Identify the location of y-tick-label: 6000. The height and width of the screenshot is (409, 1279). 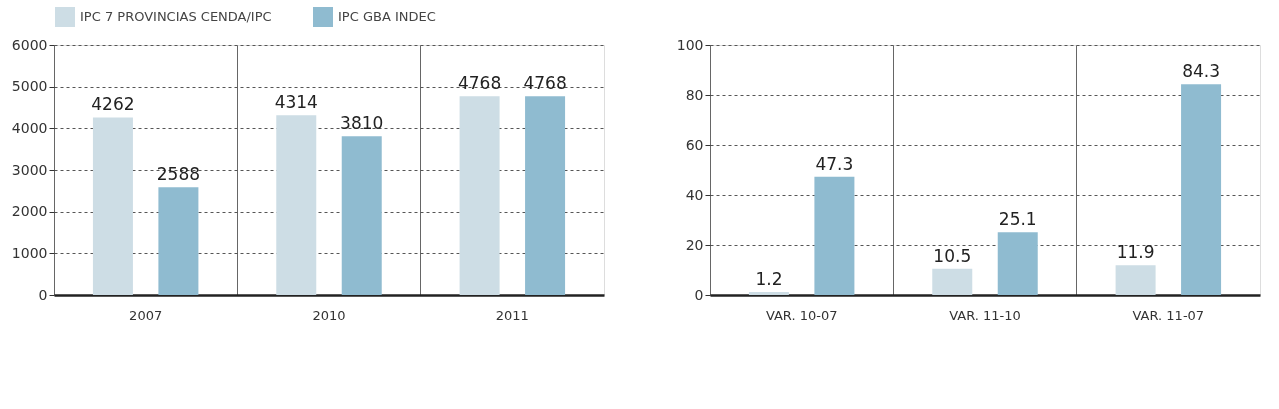
(29, 44).